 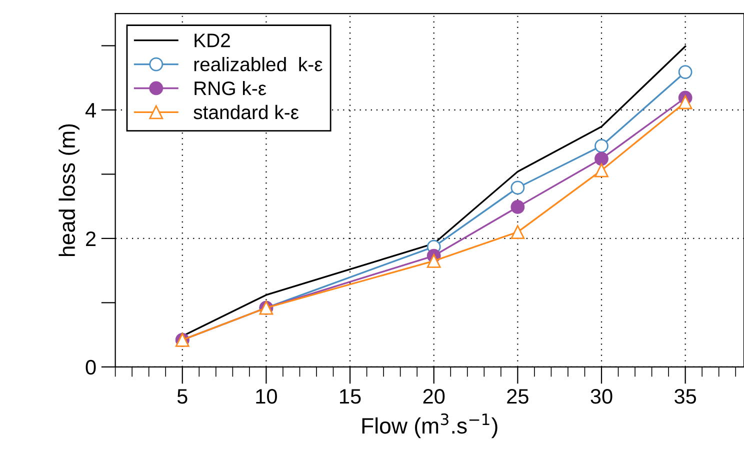 What do you see at coordinates (230, 88) in the screenshot?
I see `legend-label: RNG k-ε` at bounding box center [230, 88].